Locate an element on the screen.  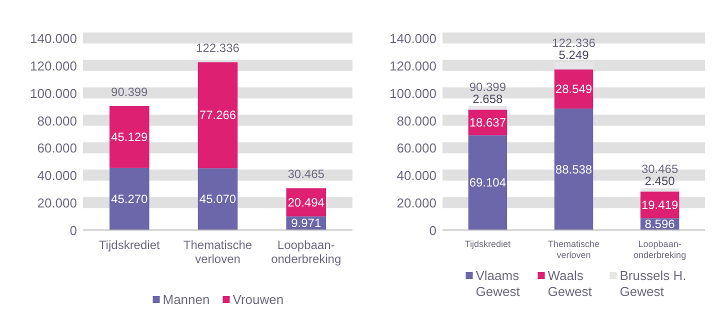
data-label: 45.270 is located at coordinates (129, 199).